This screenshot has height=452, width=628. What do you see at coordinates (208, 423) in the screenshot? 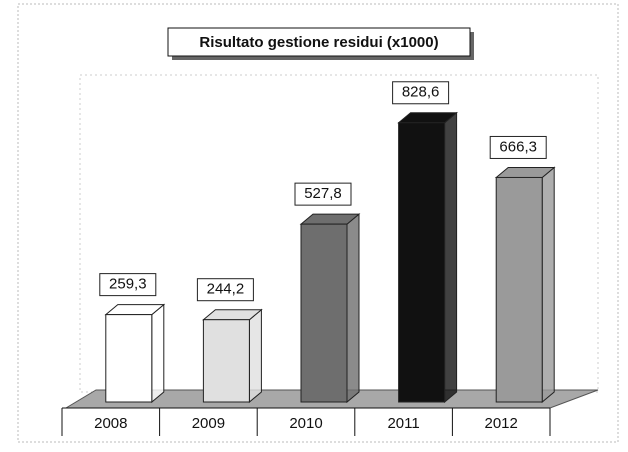
I see `x-tick-label: 2009` at bounding box center [208, 423].